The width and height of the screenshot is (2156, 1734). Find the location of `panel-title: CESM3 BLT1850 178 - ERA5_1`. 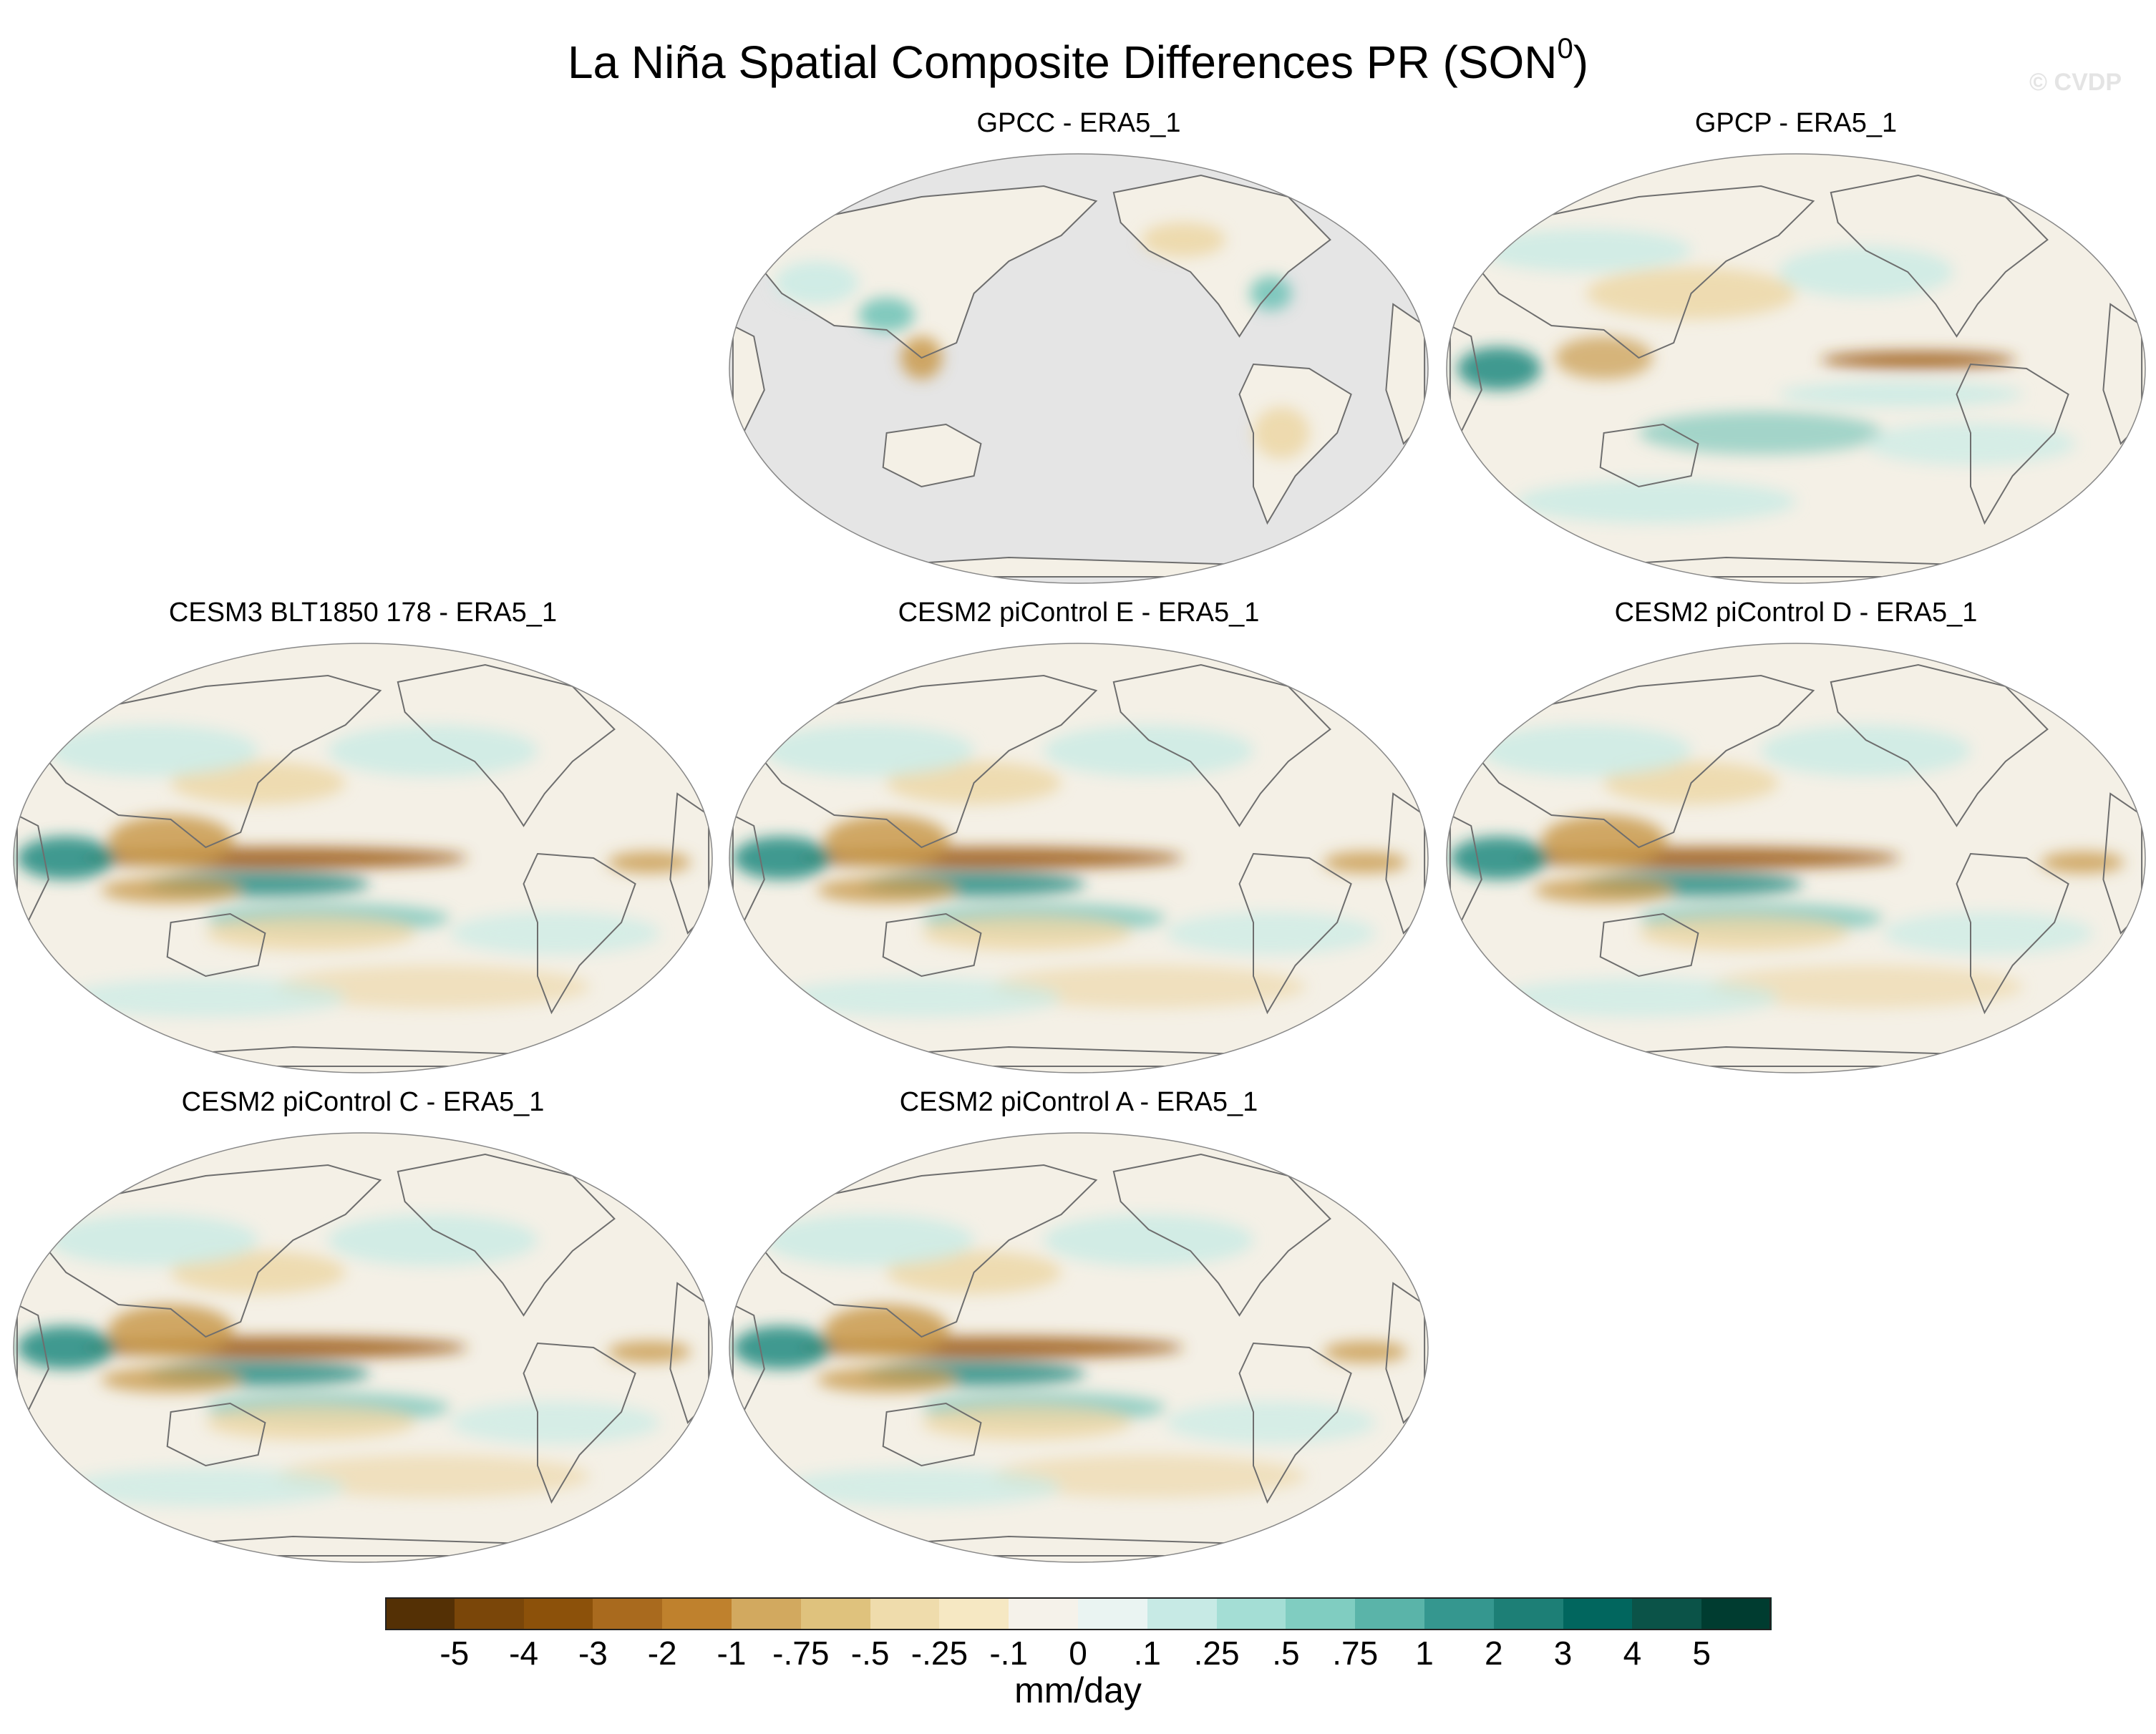

panel-title: CESM3 BLT1850 178 - ERA5_1 is located at coordinates (363, 613).